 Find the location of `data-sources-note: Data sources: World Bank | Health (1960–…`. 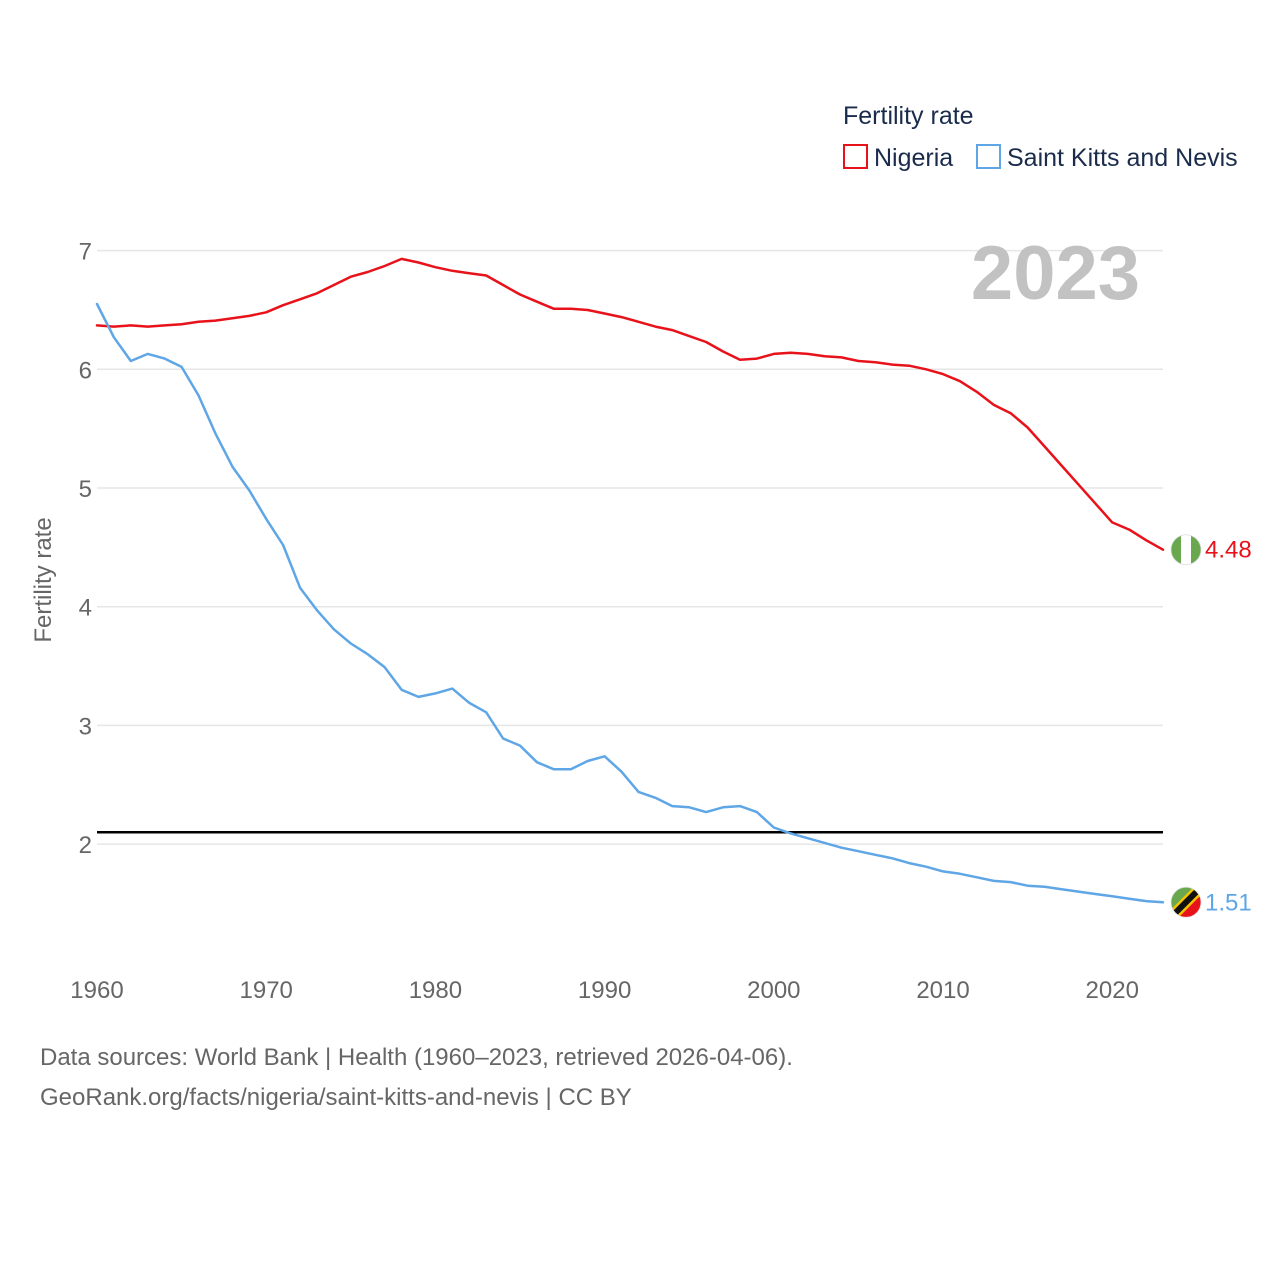

data-sources-note: Data sources: World Bank | Health (1960–… is located at coordinates (416, 1057).